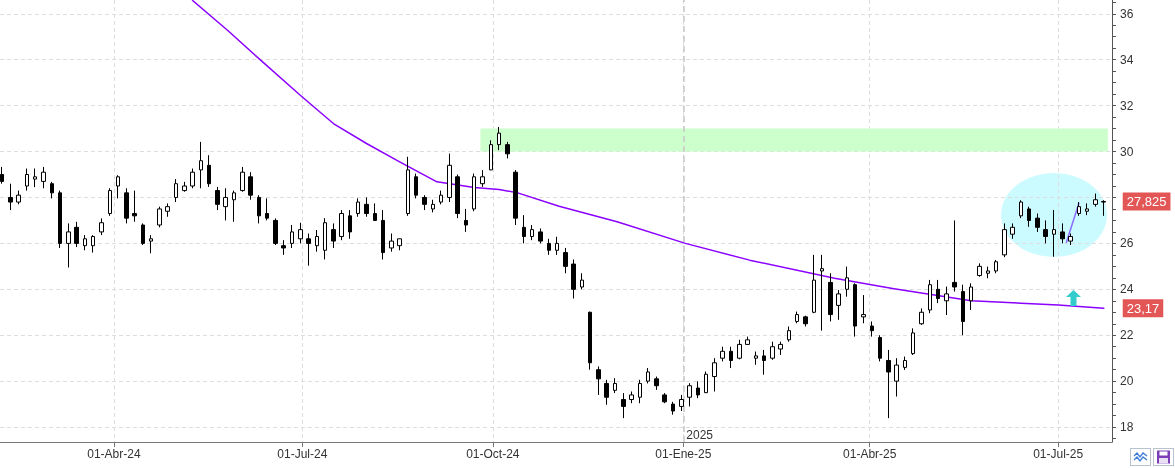 The height and width of the screenshot is (468, 1175). What do you see at coordinates (1058, 454) in the screenshot?
I see `x-tick-label: 01-Jul-25` at bounding box center [1058, 454].